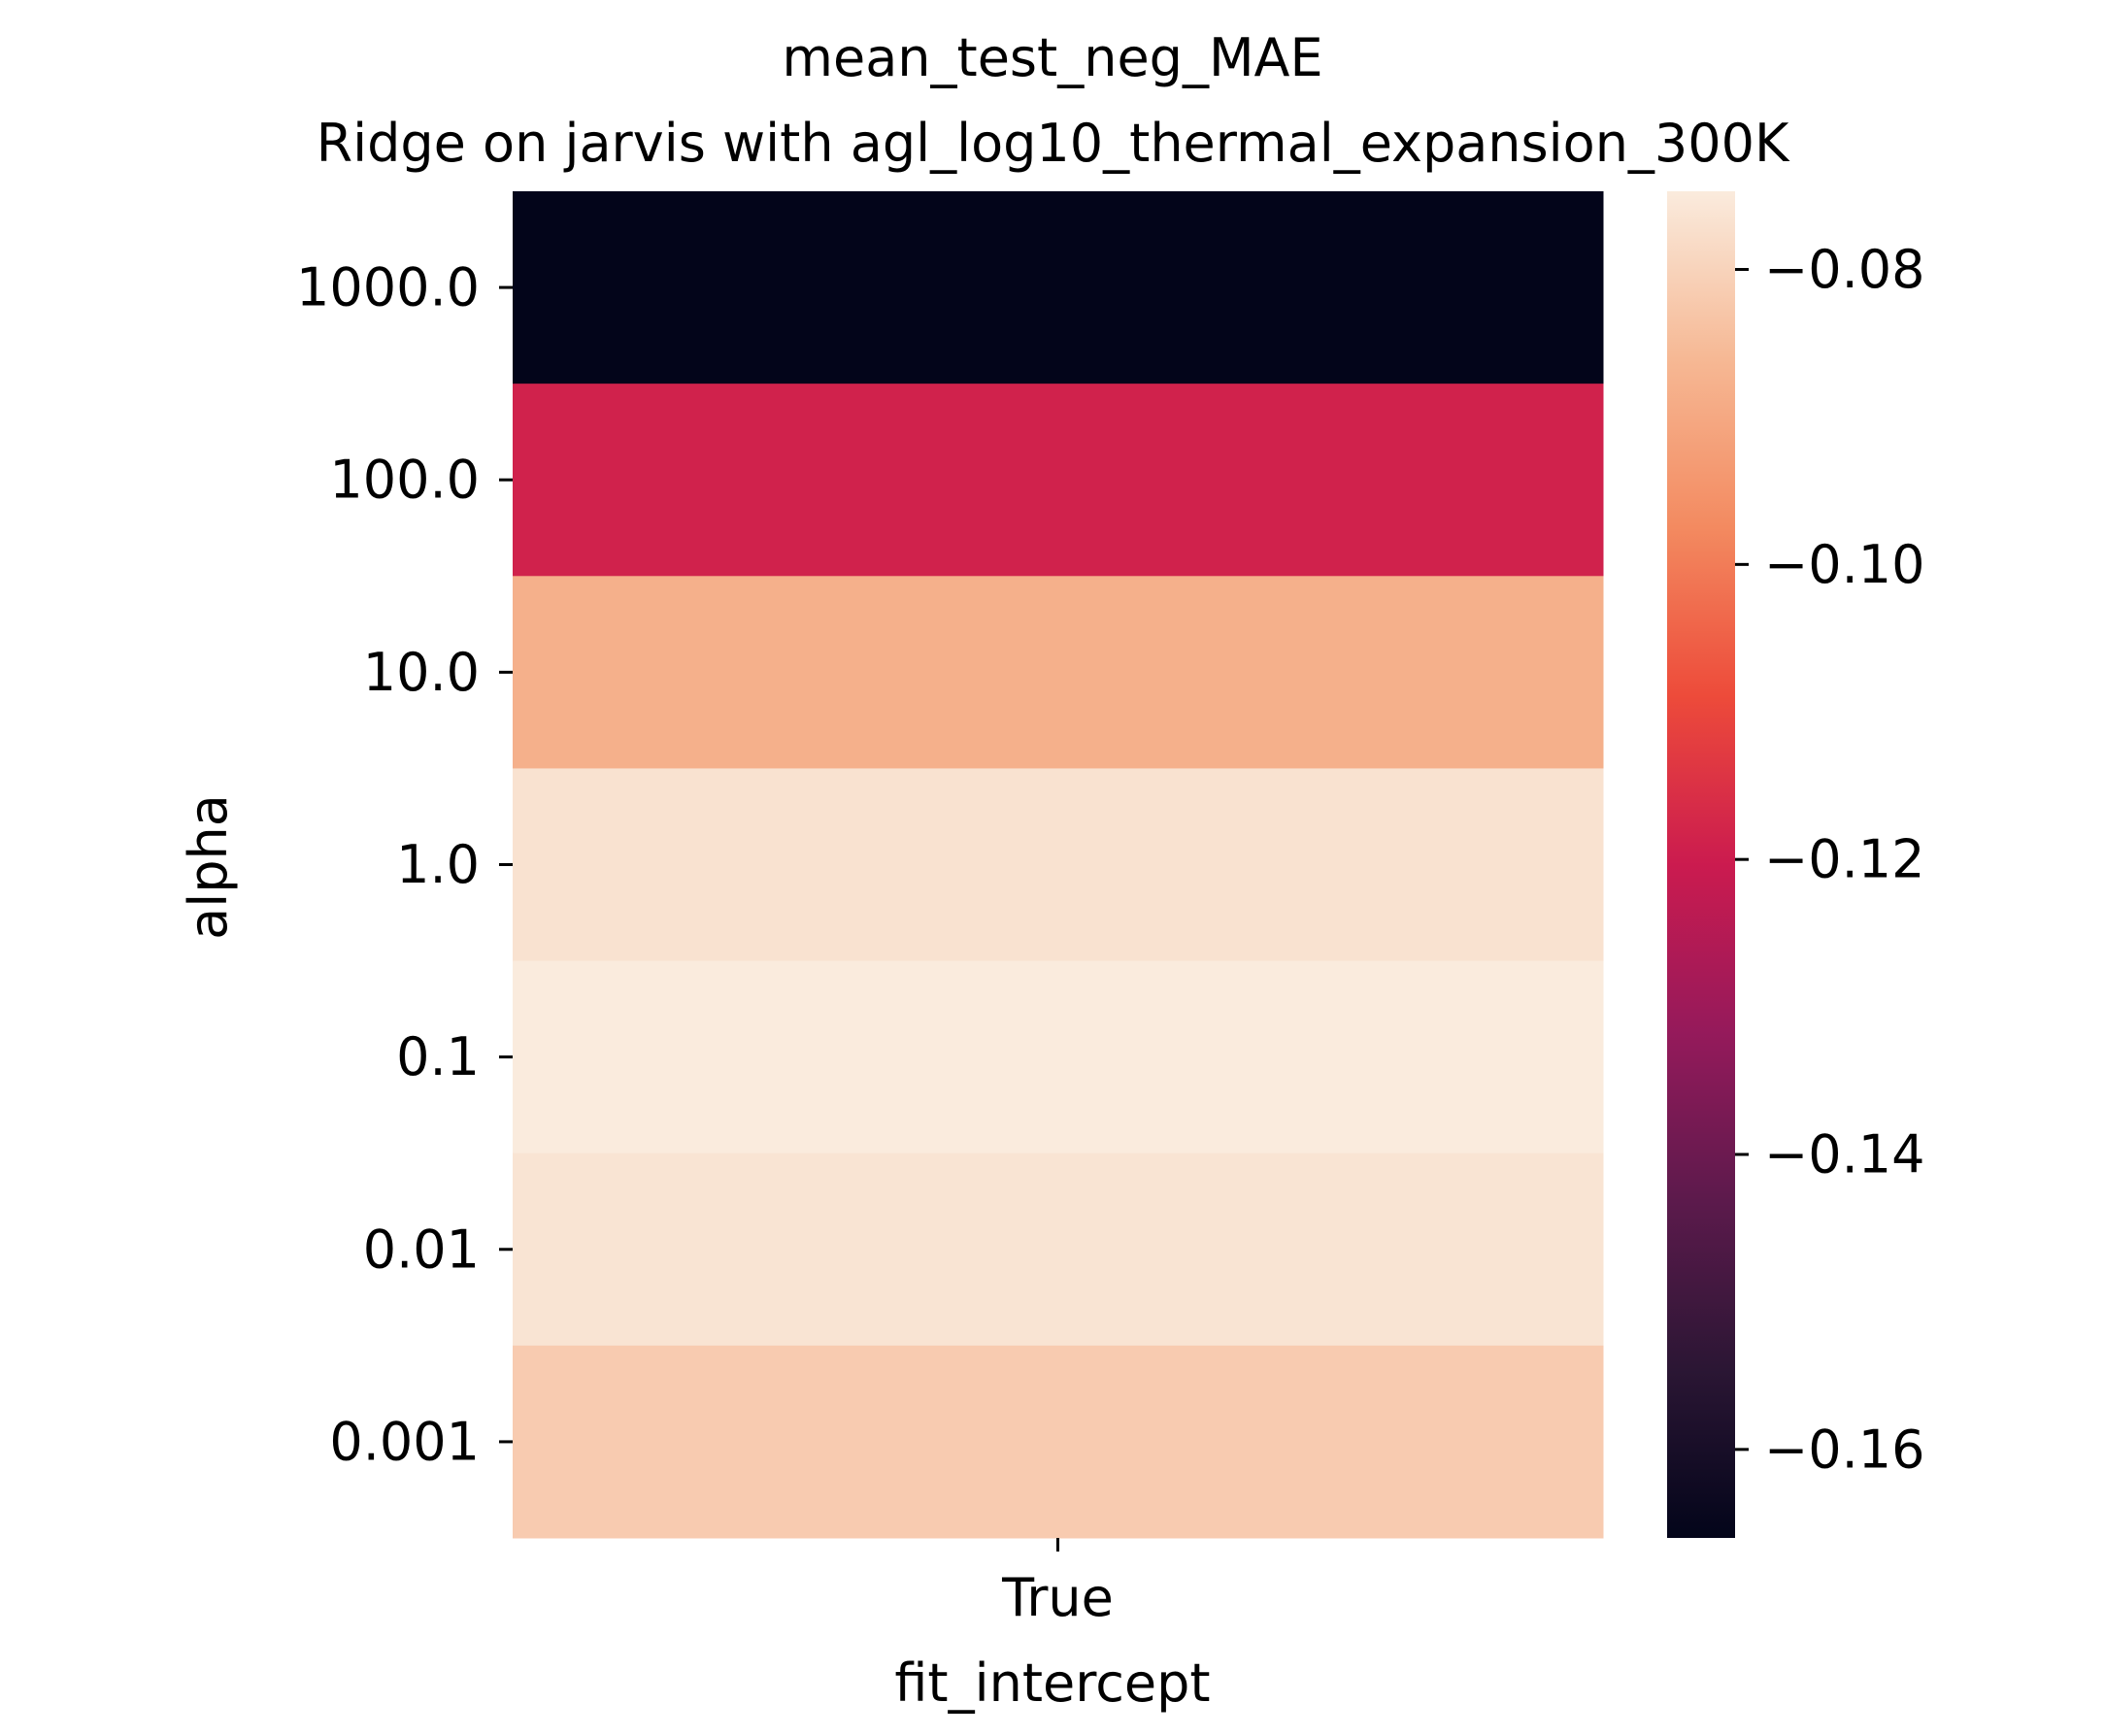  I want to click on colorbar-ticks: −0.08 −0.10 −0.12 −0.14 −0.16, so click(1829, 860).